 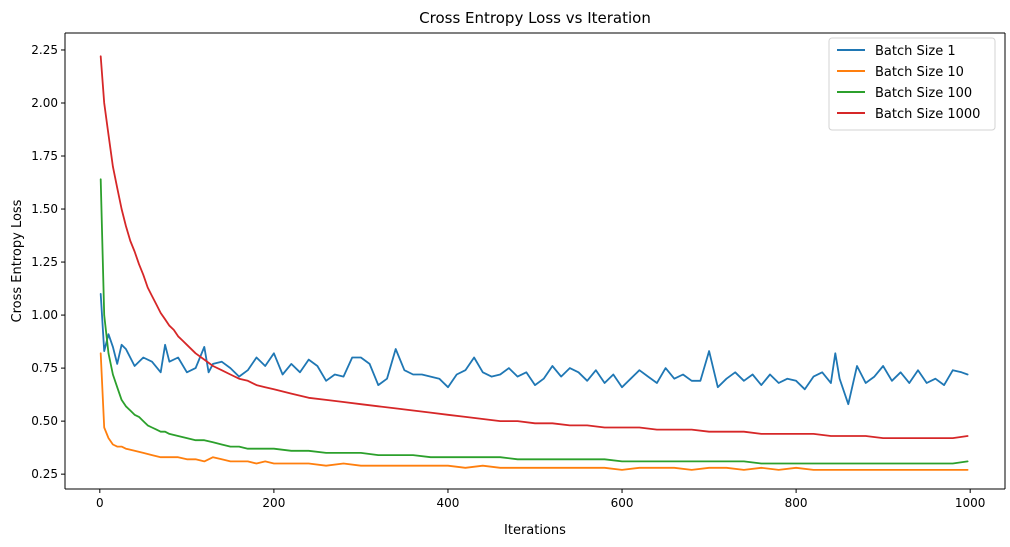 I want to click on y-axis-title: Cross Entropy Loss, so click(x=17, y=260).